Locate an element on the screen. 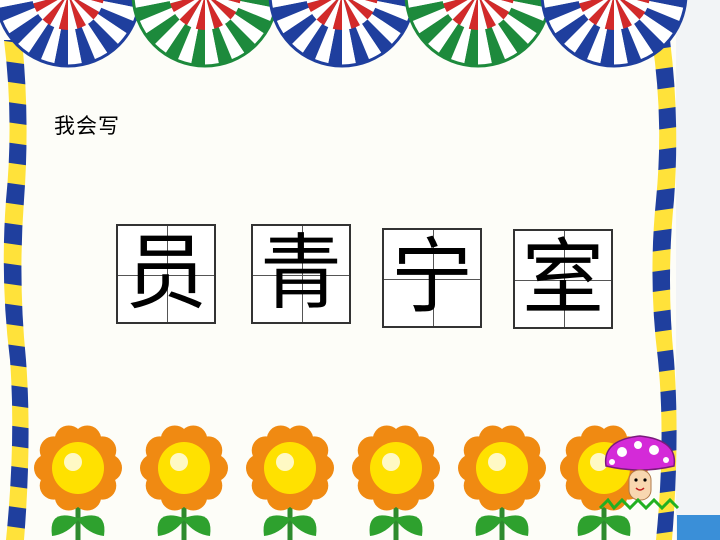 This screenshot has width=720, height=540. page-heading: 我会写 is located at coordinates (87, 126).